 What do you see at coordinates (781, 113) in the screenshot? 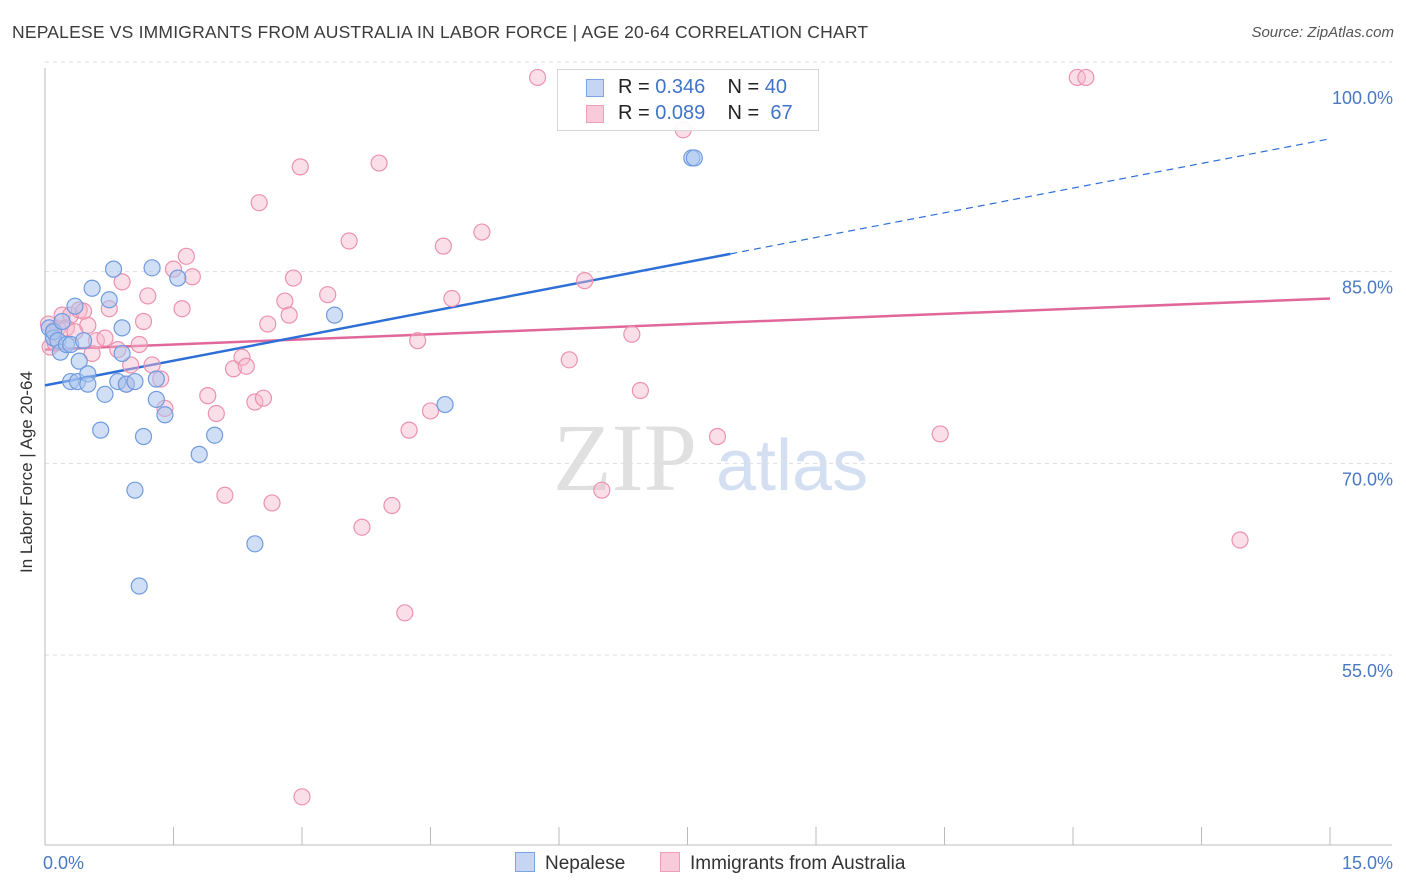
I see `australia-n-value: 67` at bounding box center [781, 113].